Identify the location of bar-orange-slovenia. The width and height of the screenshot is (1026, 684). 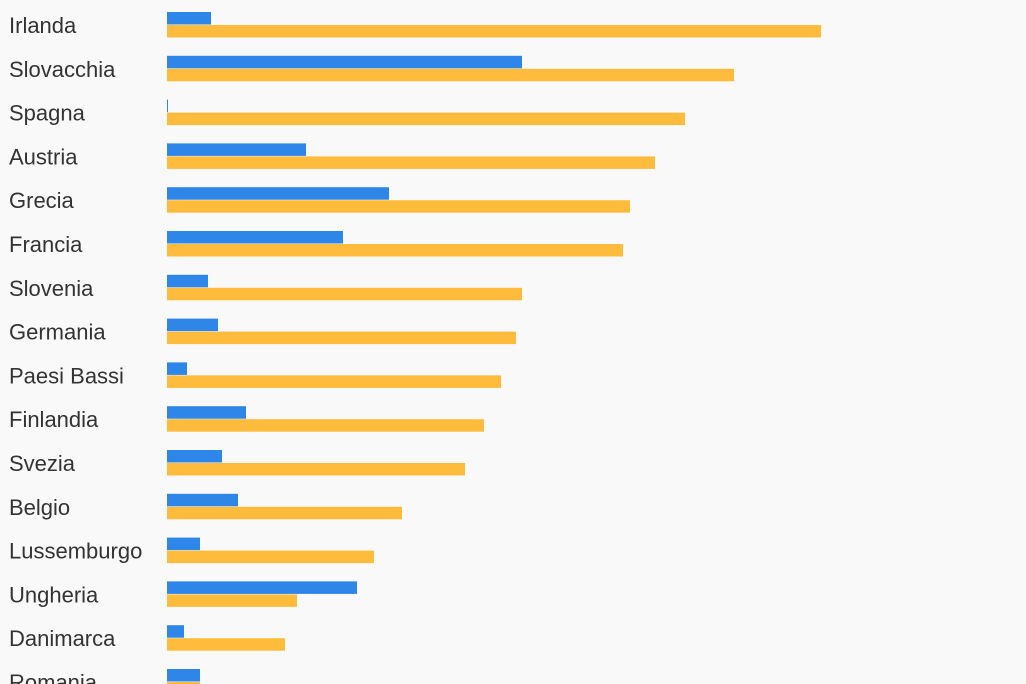
(344, 294).